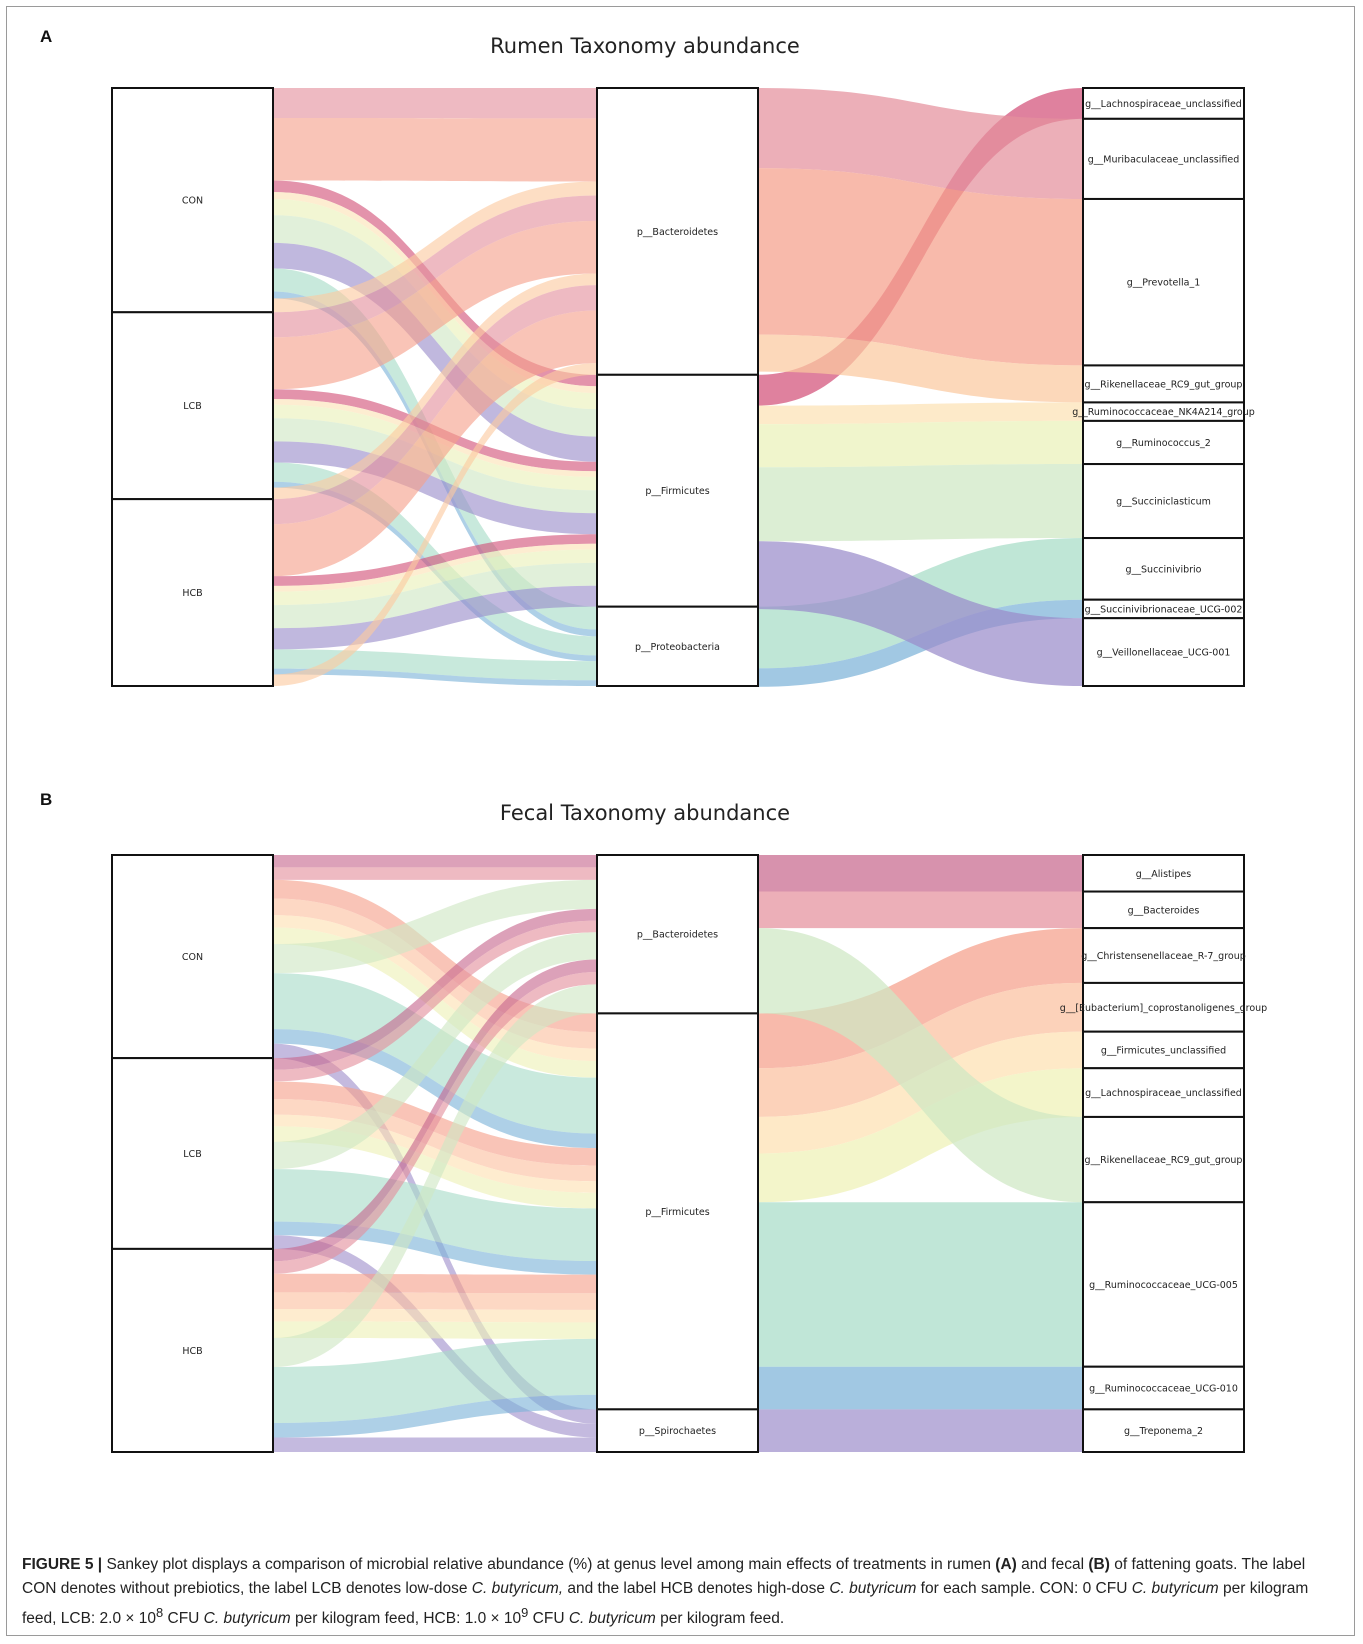  Describe the element at coordinates (548, 1619) in the screenshot. I see `caption-text-9: CFU` at that location.